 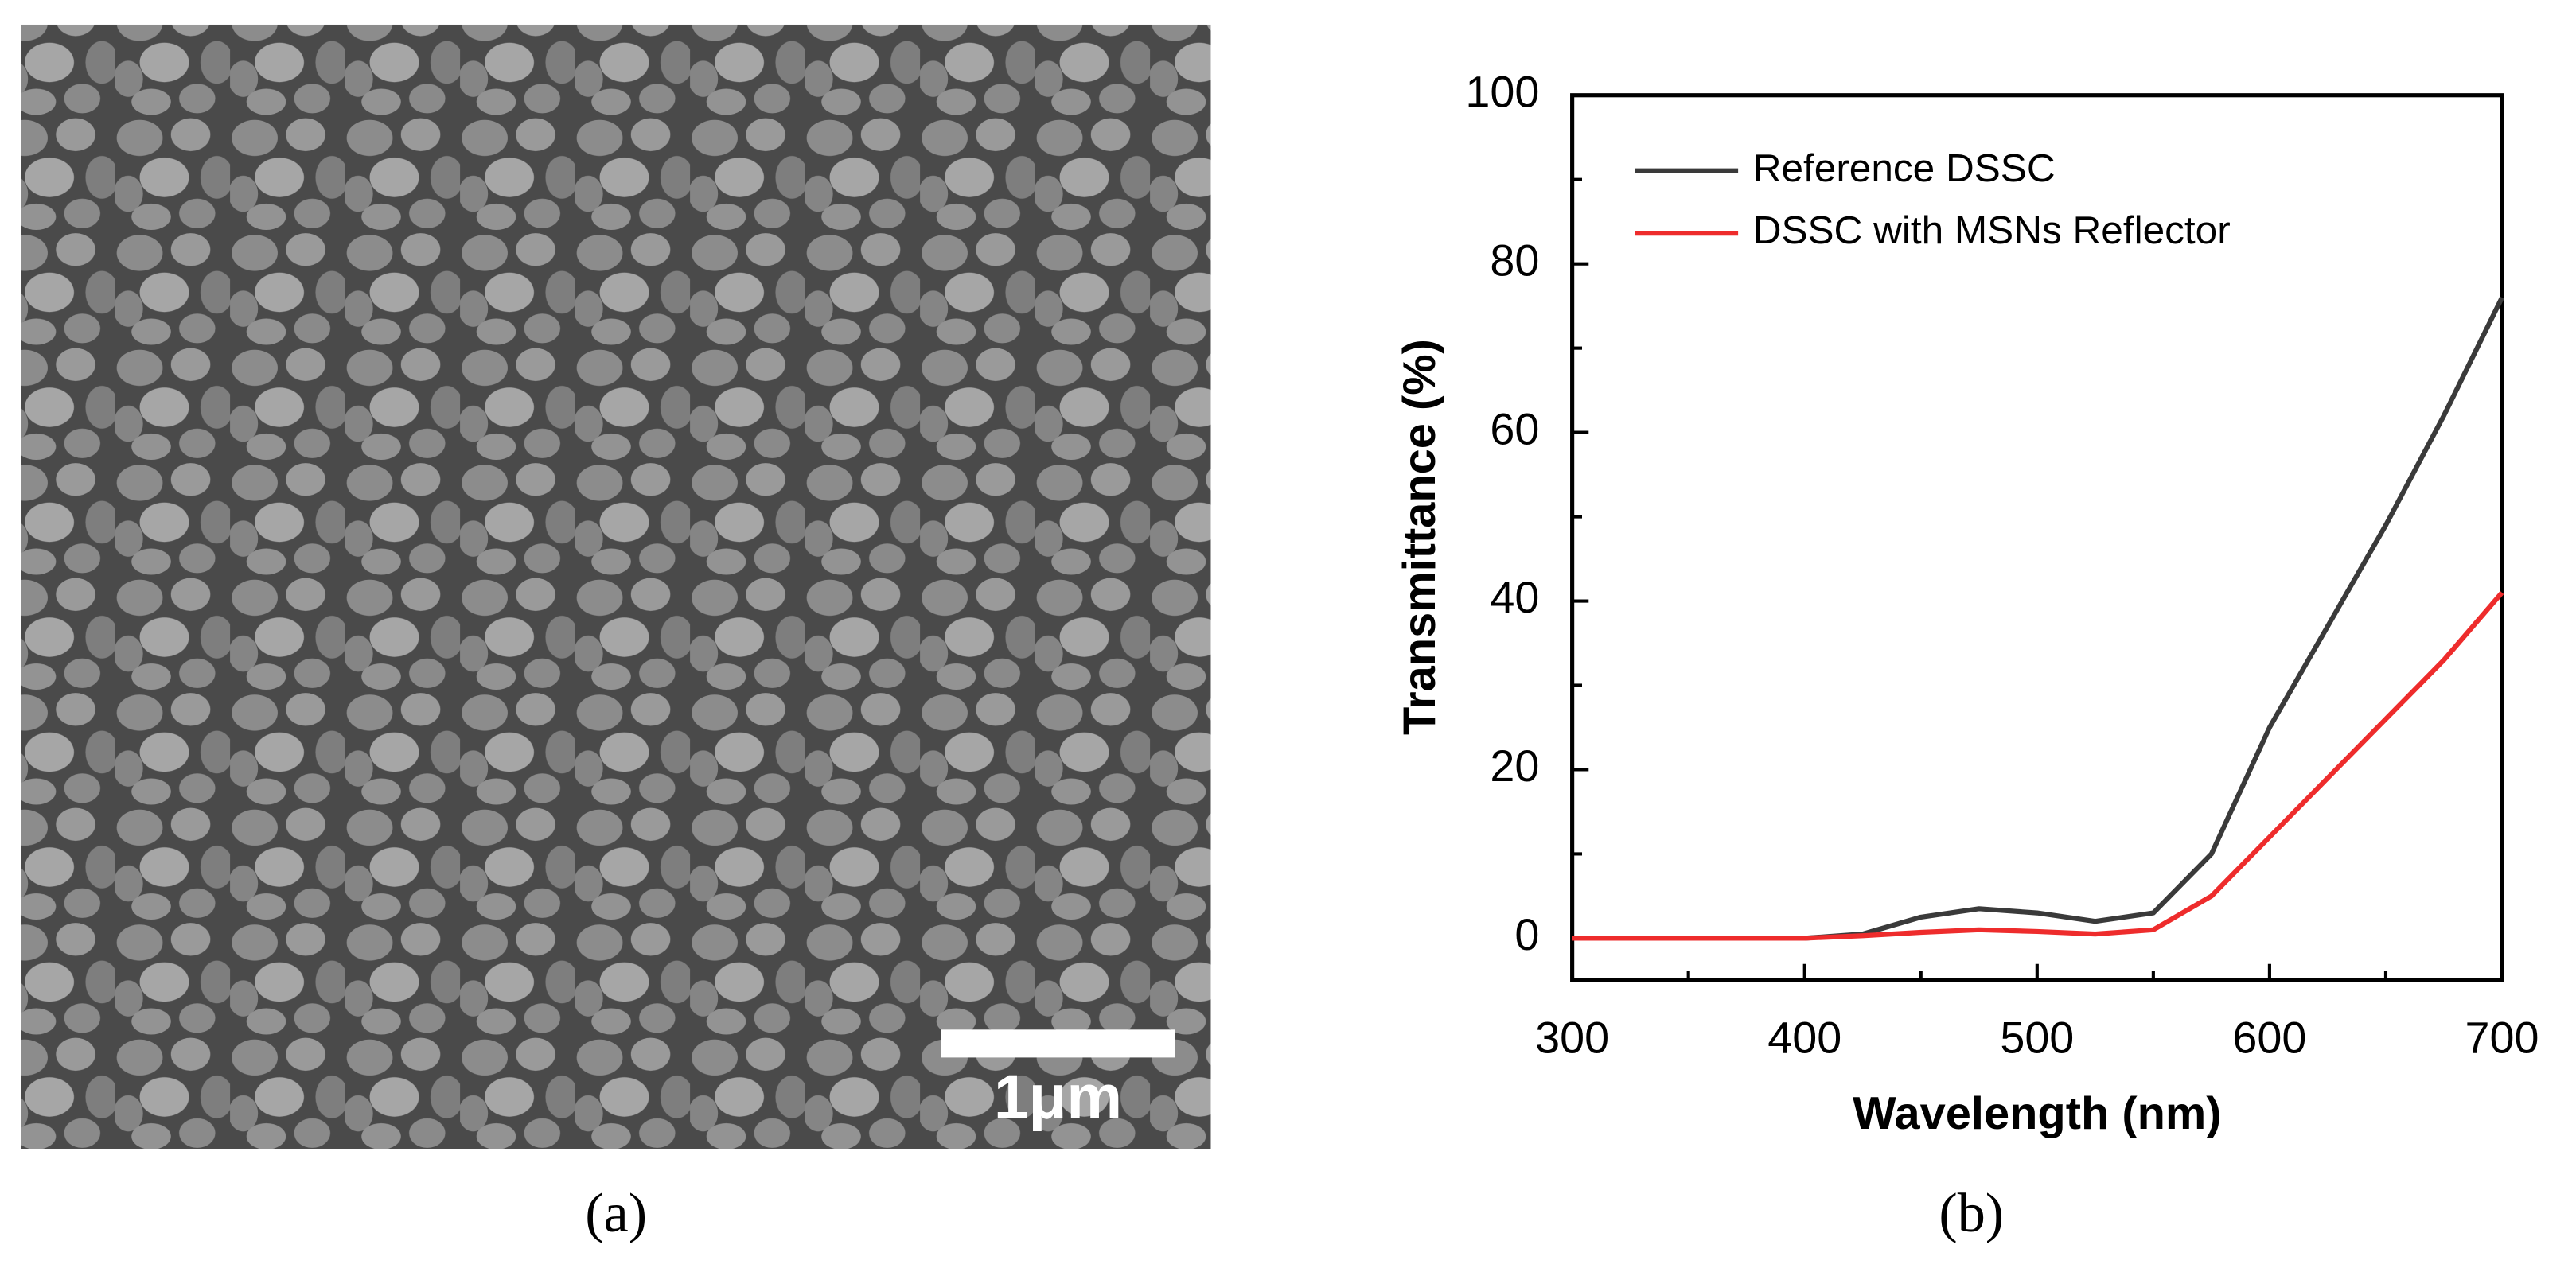 What do you see at coordinates (1514, 429) in the screenshot?
I see `y-tick-label: 60` at bounding box center [1514, 429].